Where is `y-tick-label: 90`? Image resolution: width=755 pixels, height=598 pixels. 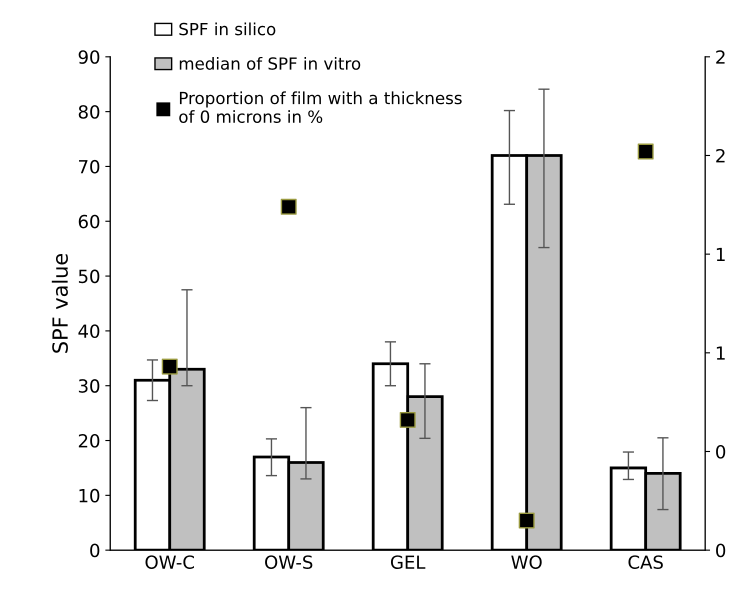 y-tick-label: 90 is located at coordinates (89, 57).